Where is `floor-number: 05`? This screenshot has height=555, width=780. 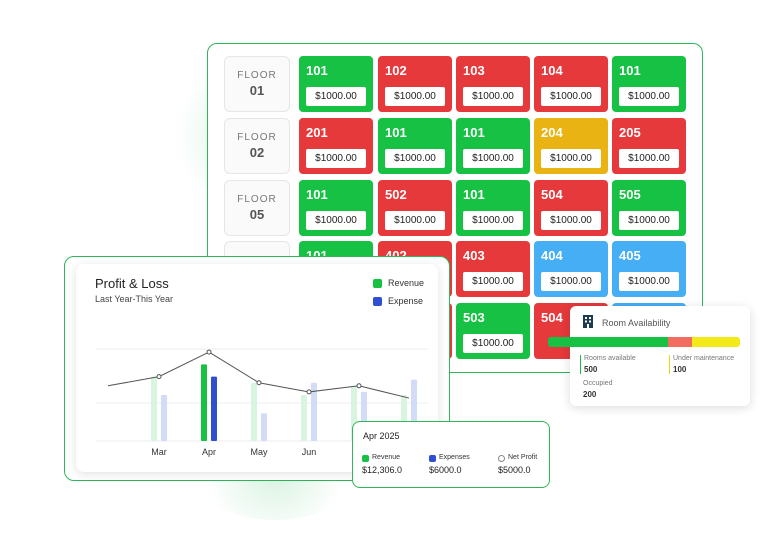 floor-number: 05 is located at coordinates (257, 214).